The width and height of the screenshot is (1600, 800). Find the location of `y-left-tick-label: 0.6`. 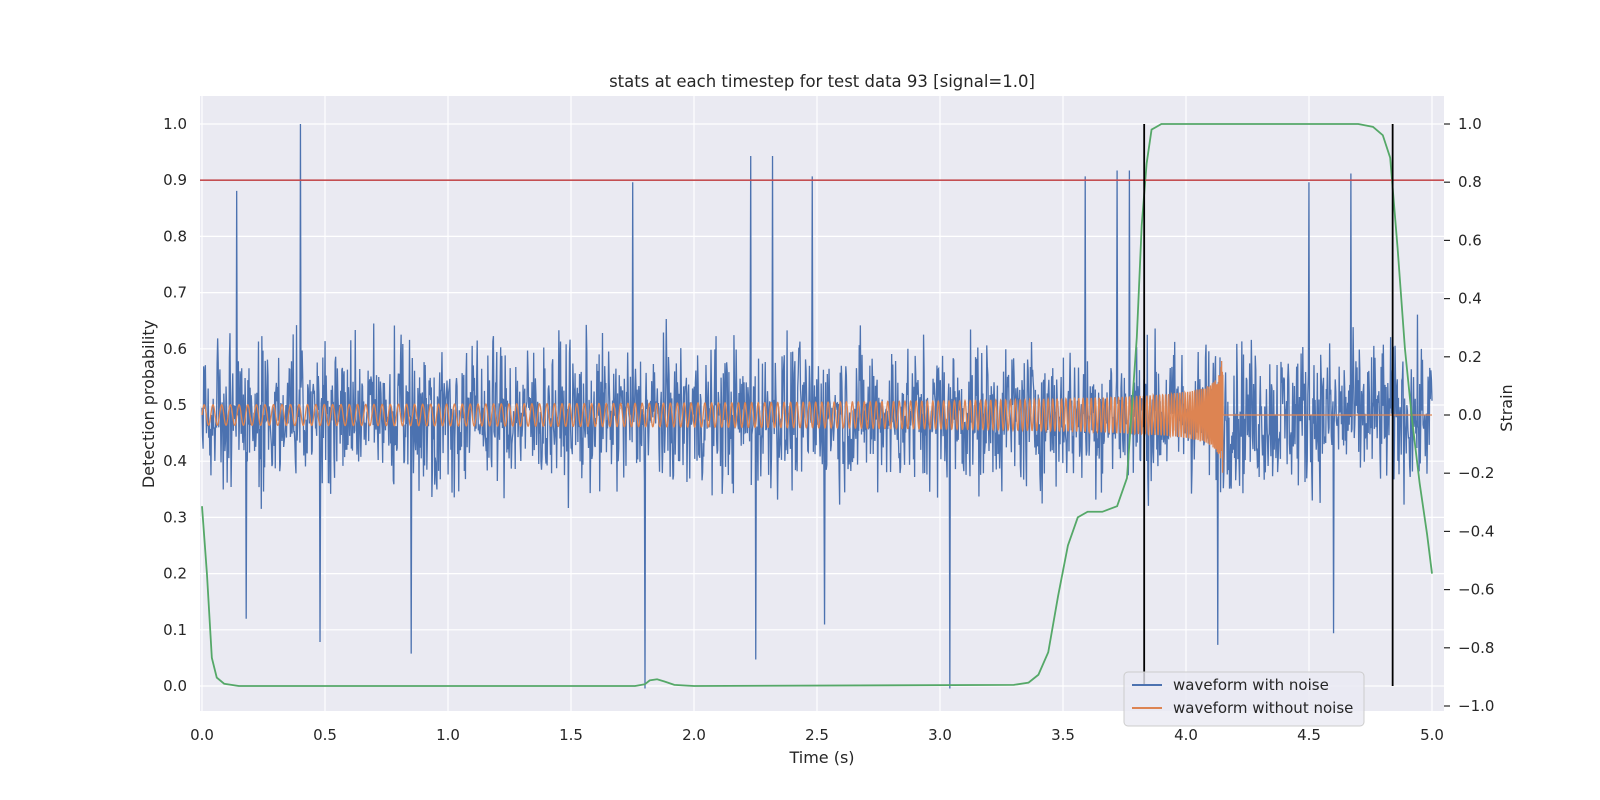

y-left-tick-label: 0.6 is located at coordinates (175, 349).